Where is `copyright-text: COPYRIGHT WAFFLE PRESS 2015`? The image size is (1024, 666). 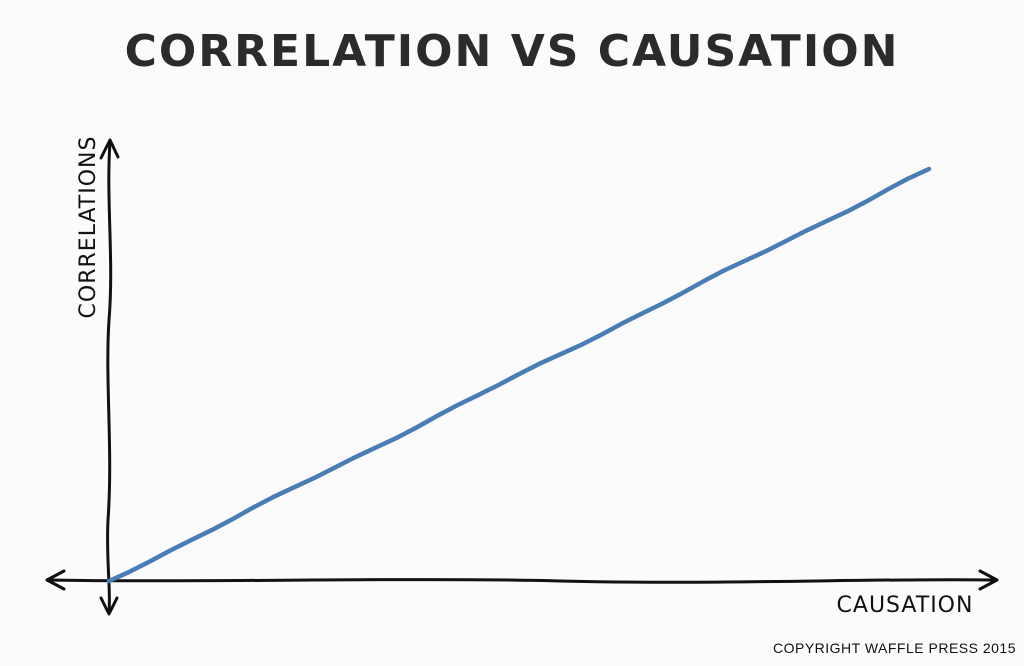
copyright-text: COPYRIGHT WAFFLE PRESS 2015 is located at coordinates (894, 648).